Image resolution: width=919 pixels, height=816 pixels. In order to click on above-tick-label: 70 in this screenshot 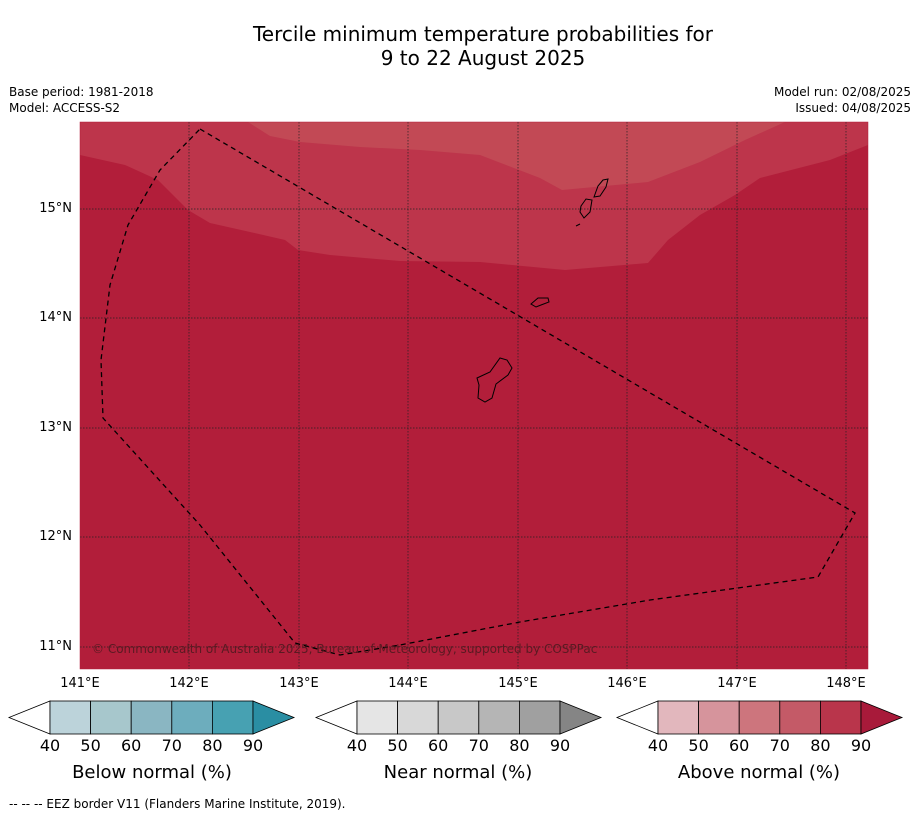, I will do `click(779, 745)`.